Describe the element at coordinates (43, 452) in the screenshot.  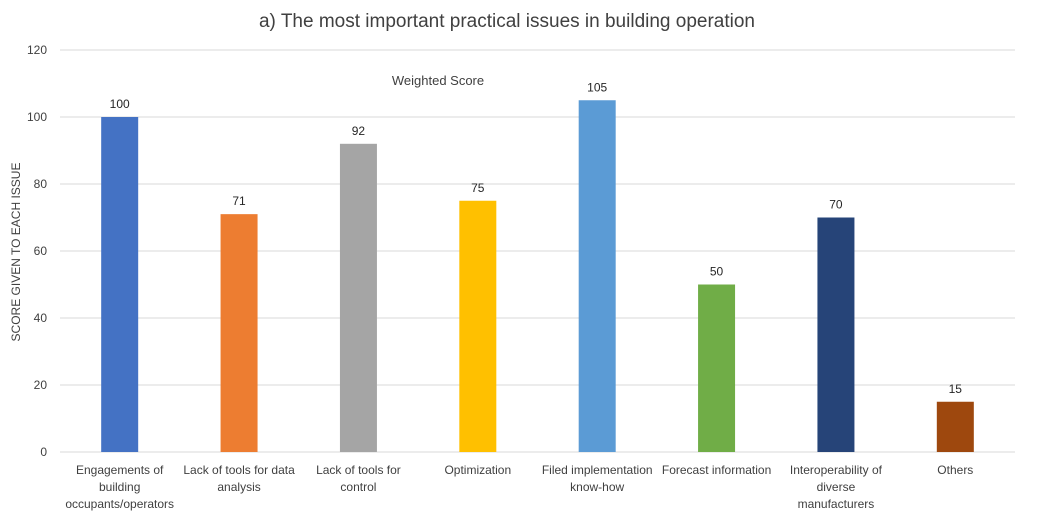
I see `y-tick-label: 0` at that location.